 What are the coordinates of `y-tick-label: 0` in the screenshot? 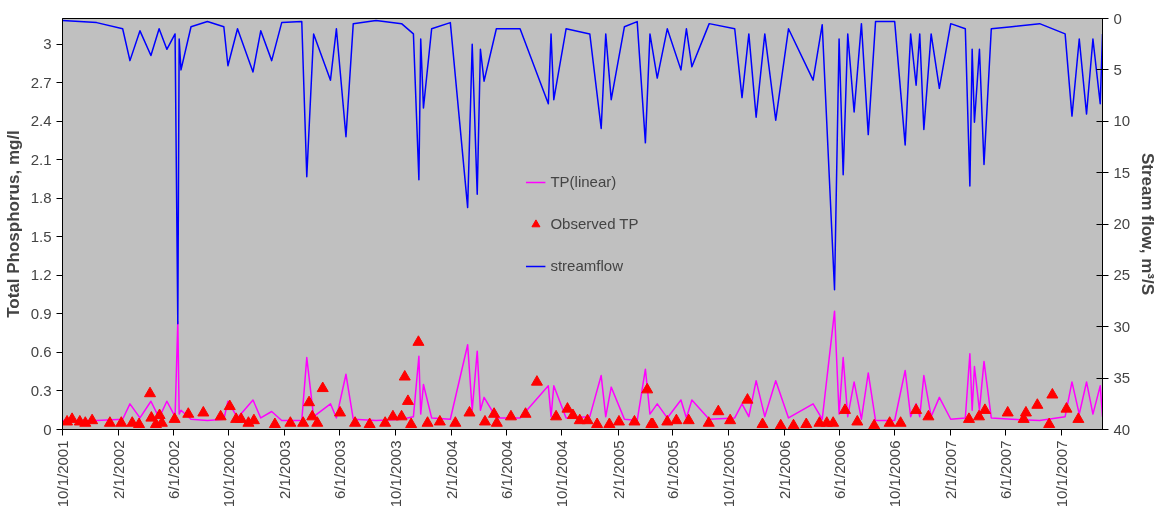 It's located at (47, 429).